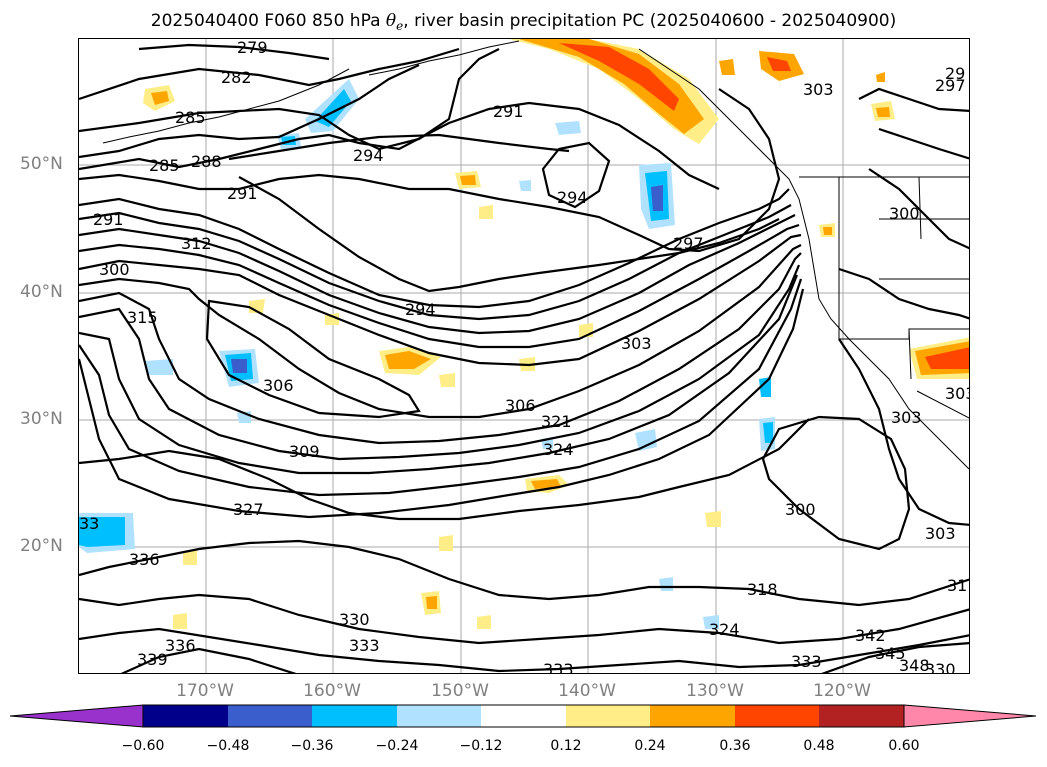 The width and height of the screenshot is (1047, 767). What do you see at coordinates (842, 691) in the screenshot?
I see `lon-tick-label: 120°W` at bounding box center [842, 691].